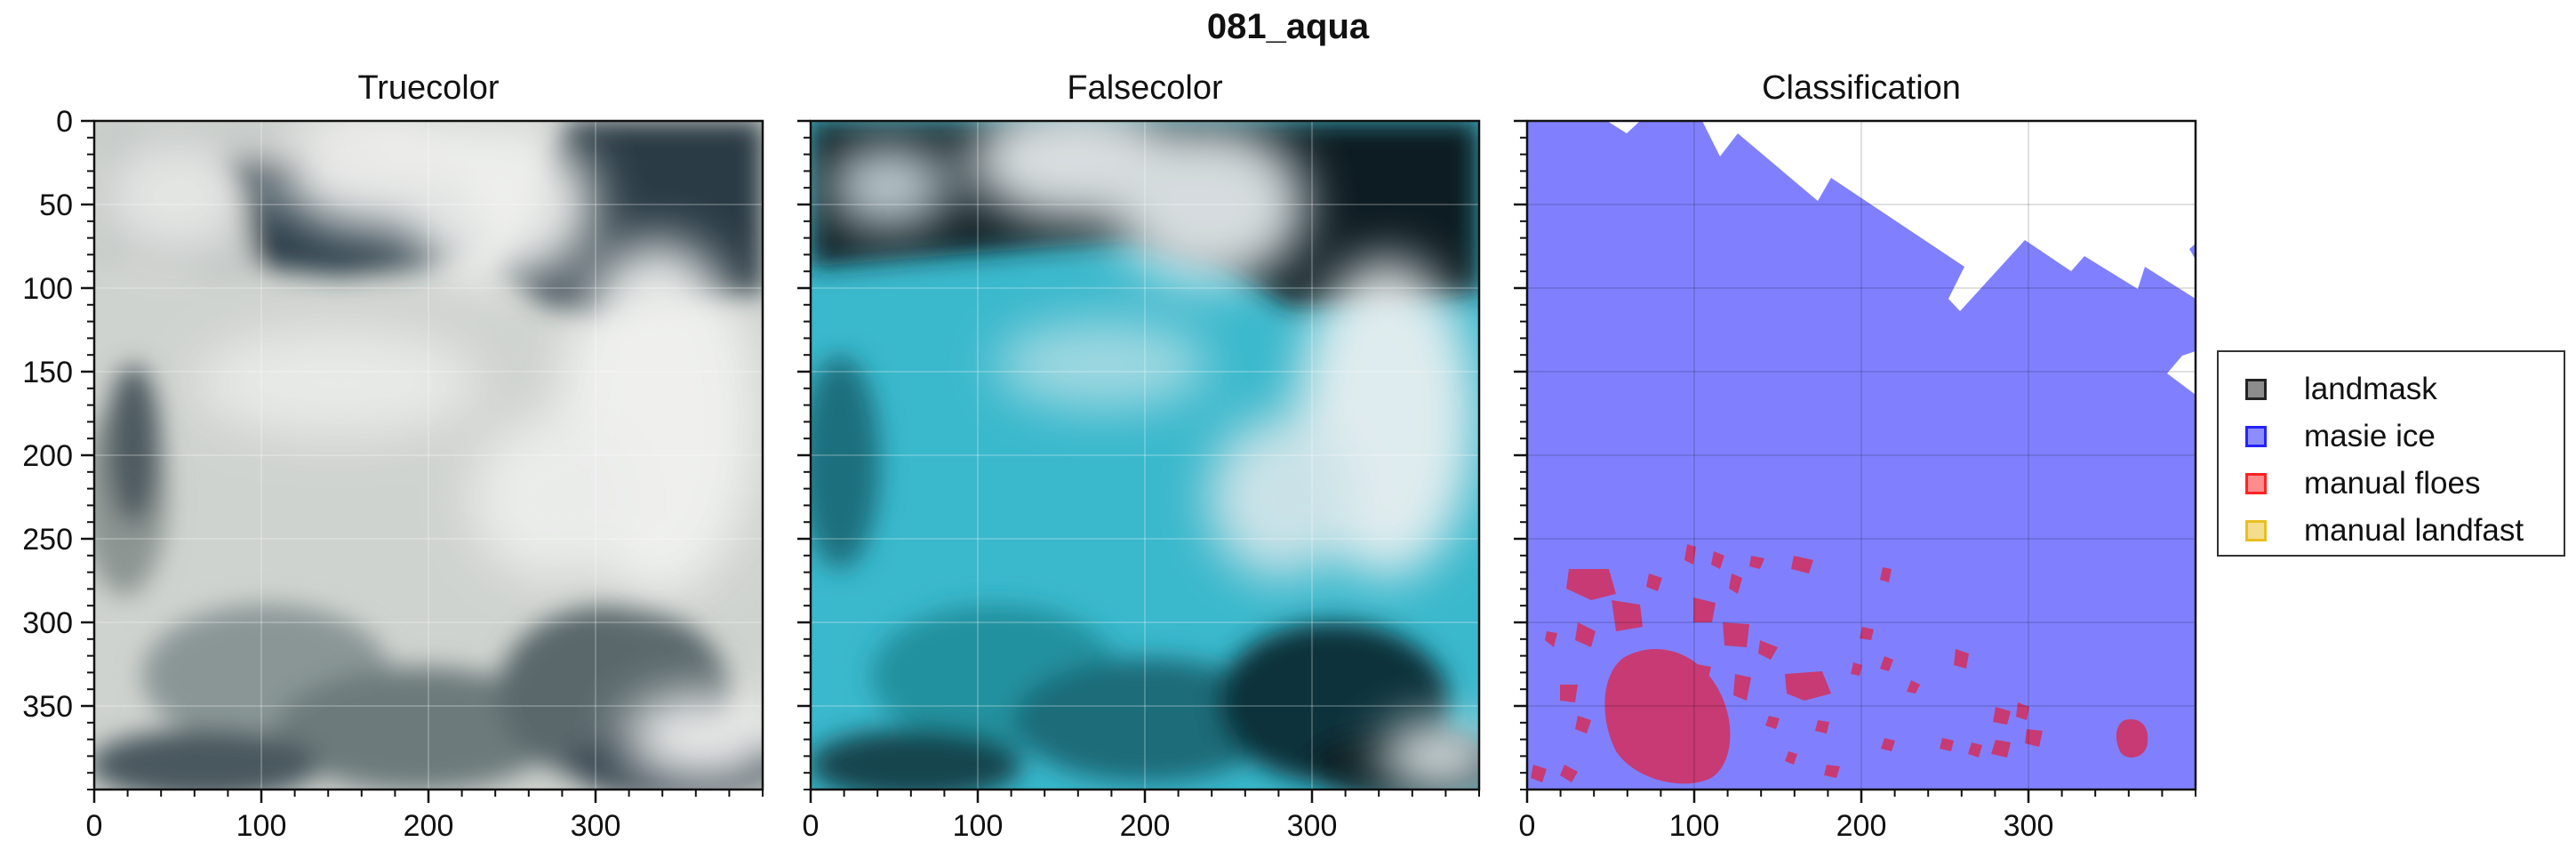 This screenshot has height=858, width=2576. I want to click on legend-label-landmask: landmask, so click(2370, 389).